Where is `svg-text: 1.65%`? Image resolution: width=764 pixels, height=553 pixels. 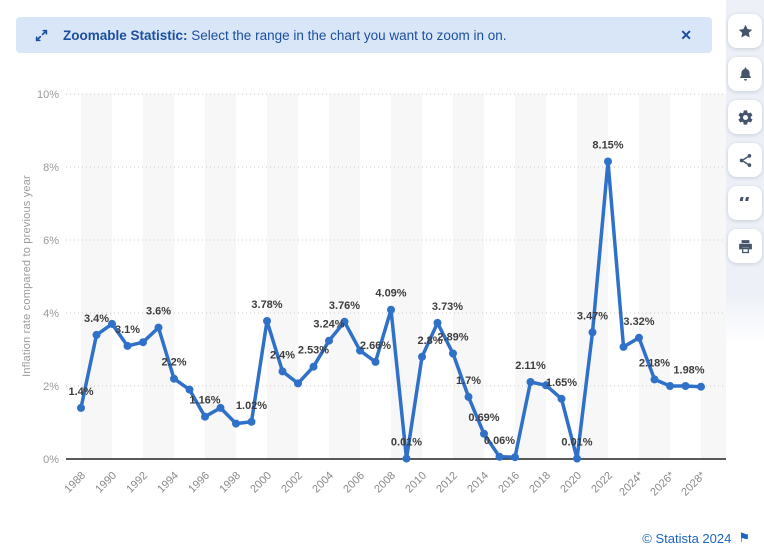 svg-text: 1.65% is located at coordinates (561, 383).